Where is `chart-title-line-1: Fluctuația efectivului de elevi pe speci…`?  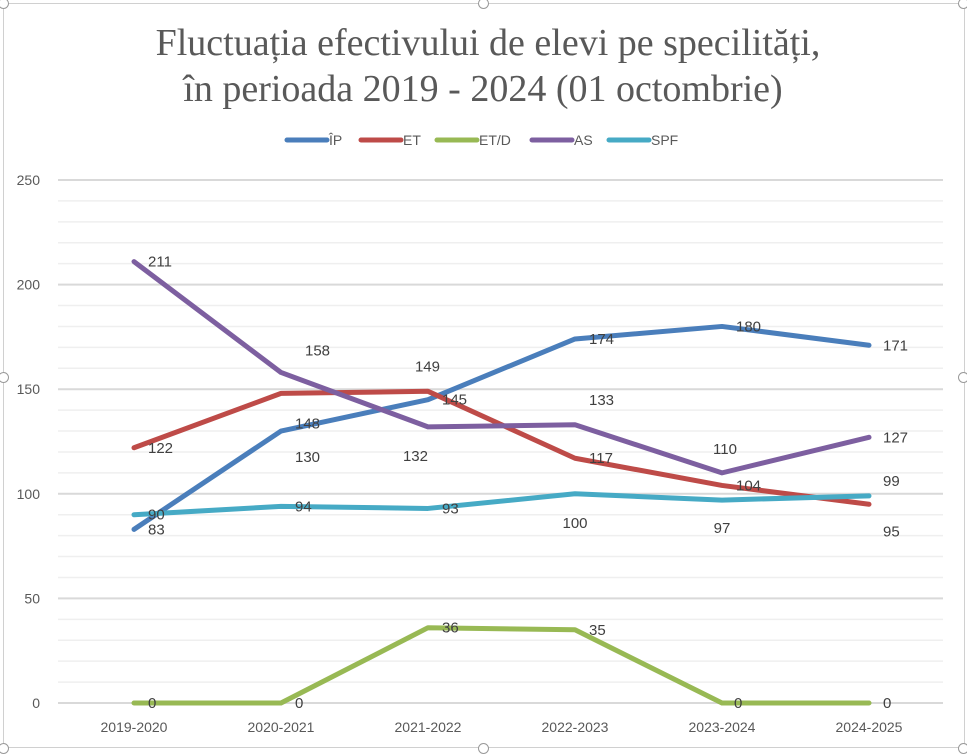
chart-title-line-1: Fluctuația efectivului de elevi pe speci… is located at coordinates (488, 43).